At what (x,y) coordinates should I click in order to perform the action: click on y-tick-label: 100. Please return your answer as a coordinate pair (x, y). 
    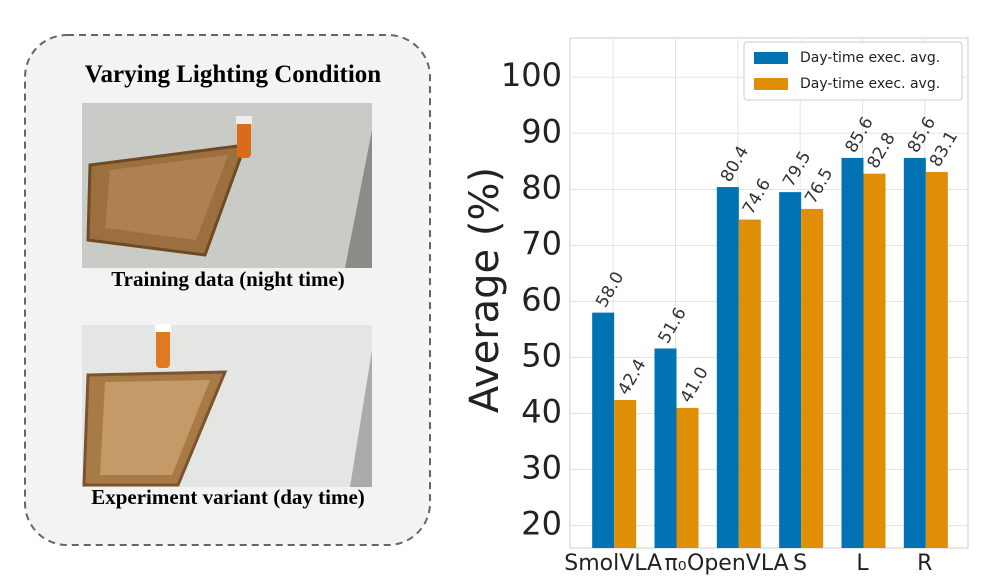
    Looking at the image, I should click on (531, 75).